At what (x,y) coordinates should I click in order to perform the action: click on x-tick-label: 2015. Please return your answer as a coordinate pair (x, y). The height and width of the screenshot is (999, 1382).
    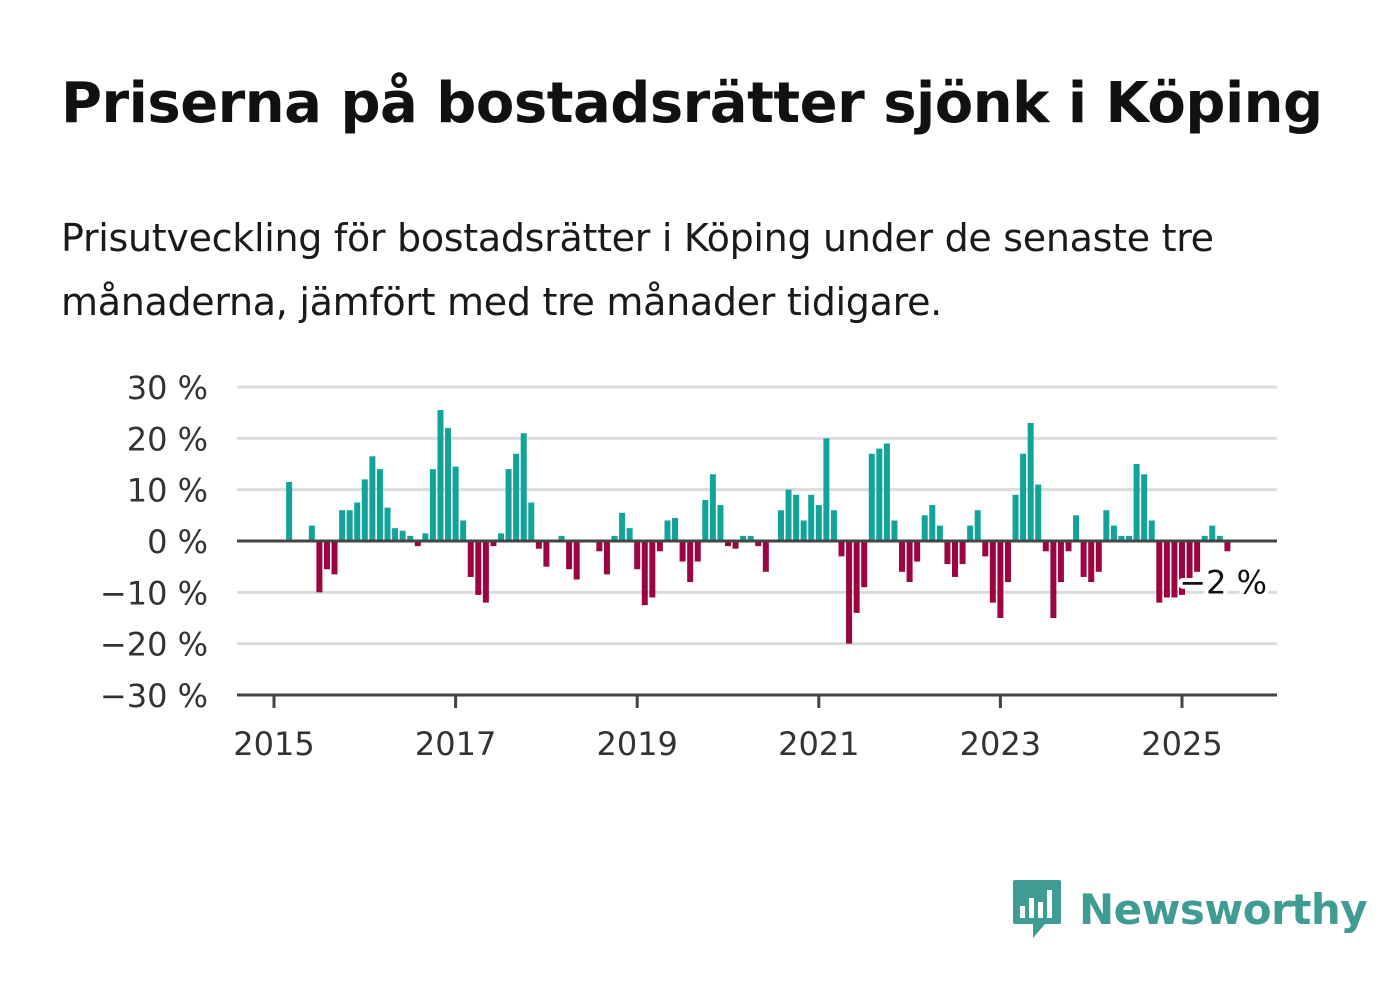
    Looking at the image, I should click on (273, 744).